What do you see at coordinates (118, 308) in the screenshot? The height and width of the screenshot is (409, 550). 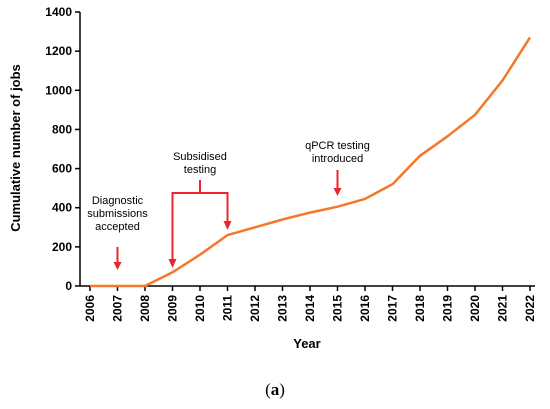 I see `x-tick-label: 2007` at bounding box center [118, 308].